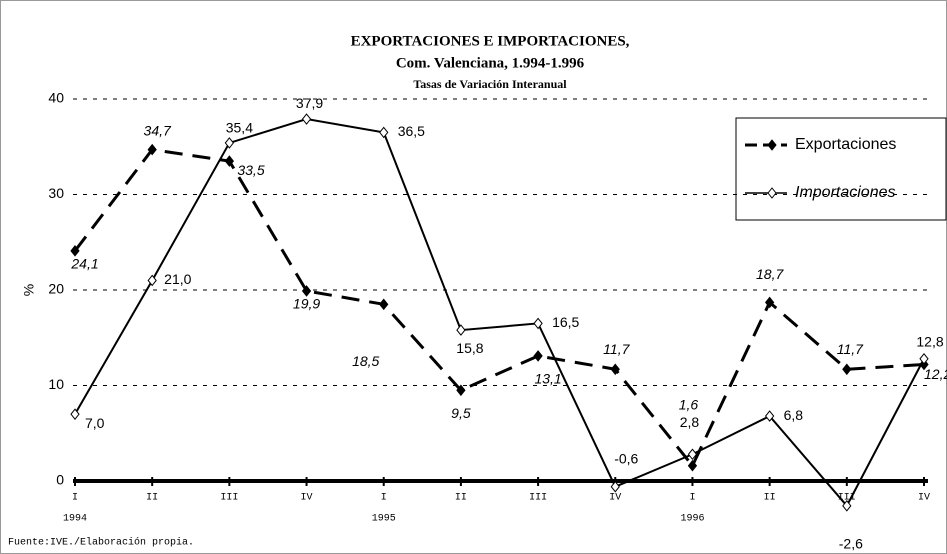 This screenshot has height=554, width=947. What do you see at coordinates (411, 131) in the screenshot?
I see `data-label: 36,5` at bounding box center [411, 131].